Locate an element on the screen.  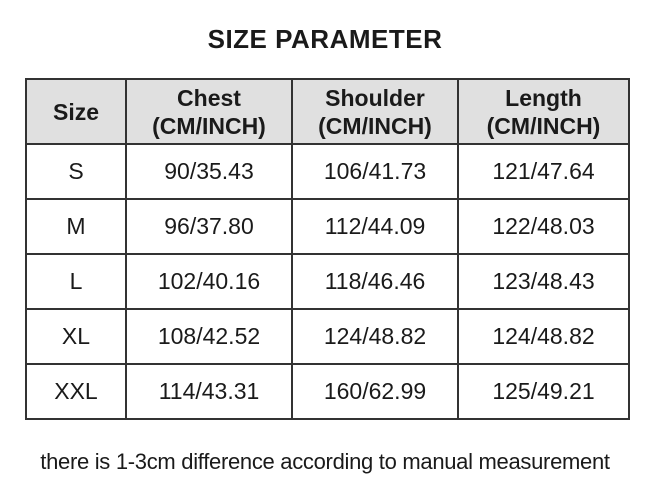
table-row: M 96/37.80 112/44.09 122/48.03 is located at coordinates (327, 226).